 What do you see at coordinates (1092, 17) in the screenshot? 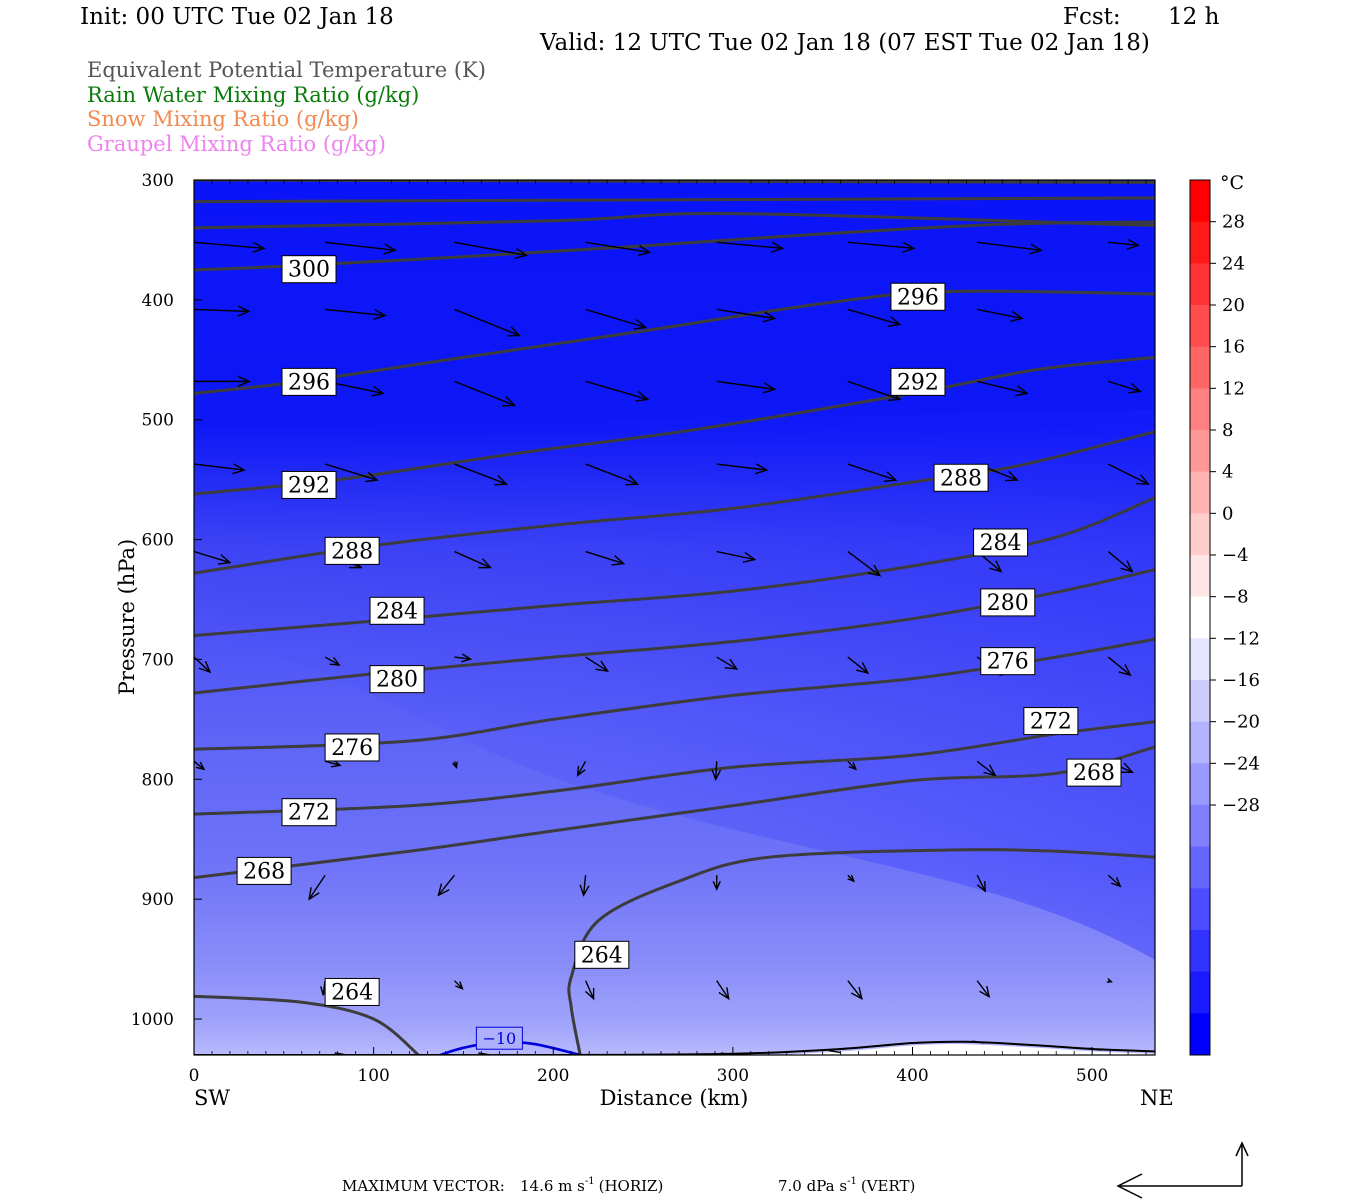
I see `forecast-hour-label: Fcst:` at bounding box center [1092, 17].